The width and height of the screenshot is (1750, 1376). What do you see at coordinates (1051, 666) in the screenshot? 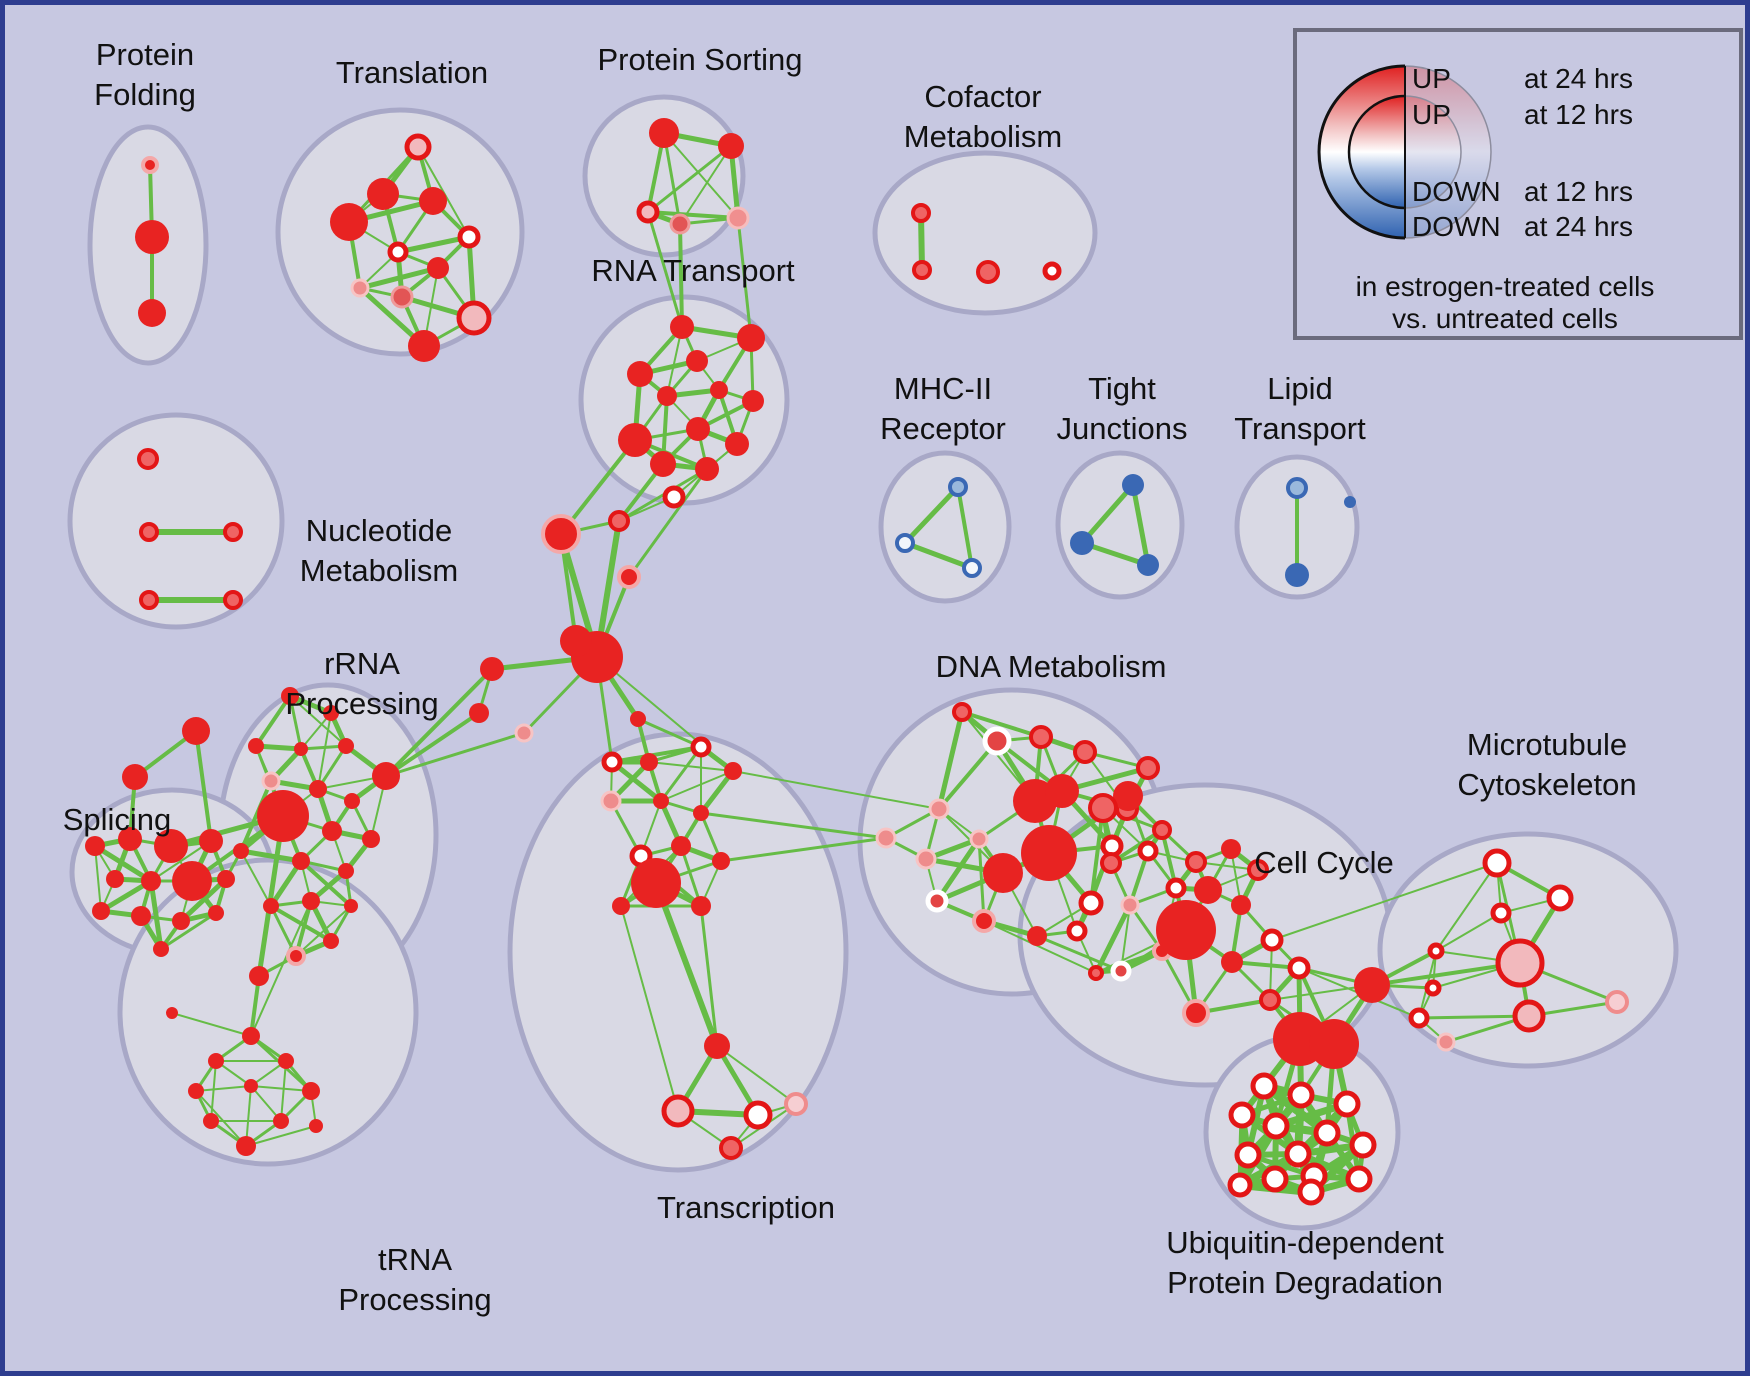
I see `cluster-label-dna: DNA Metabolism` at bounding box center [1051, 666].